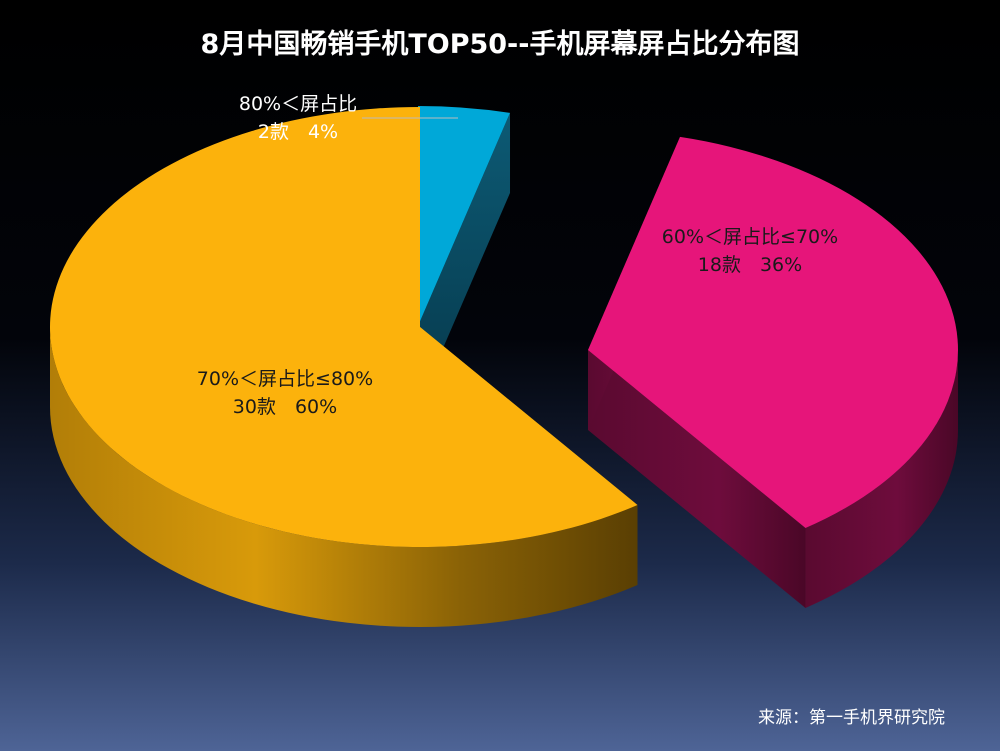 Image resolution: width=1000 pixels, height=751 pixels. Describe the element at coordinates (285, 379) in the screenshot. I see `slice-category-label: 70%＜屏占比≤80%` at that location.